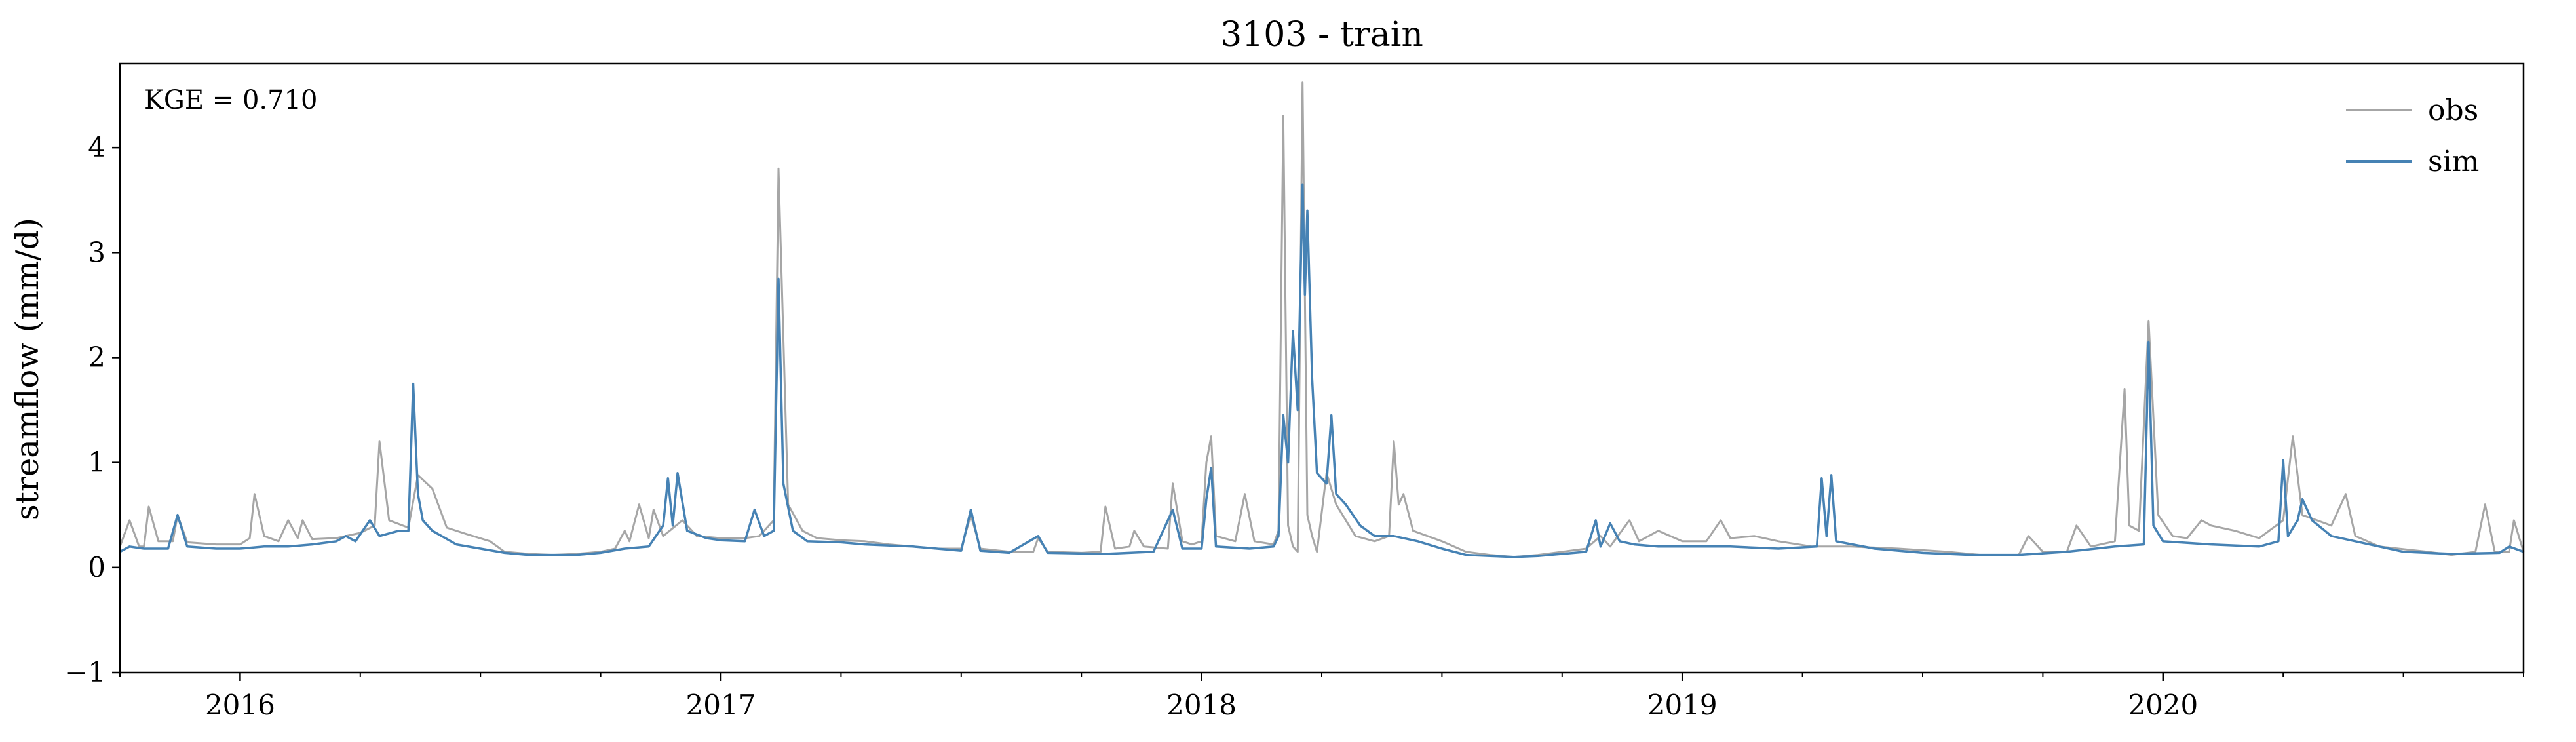 The image size is (2576, 742). What do you see at coordinates (97, 252) in the screenshot?
I see `y-tick-label: 3` at bounding box center [97, 252].